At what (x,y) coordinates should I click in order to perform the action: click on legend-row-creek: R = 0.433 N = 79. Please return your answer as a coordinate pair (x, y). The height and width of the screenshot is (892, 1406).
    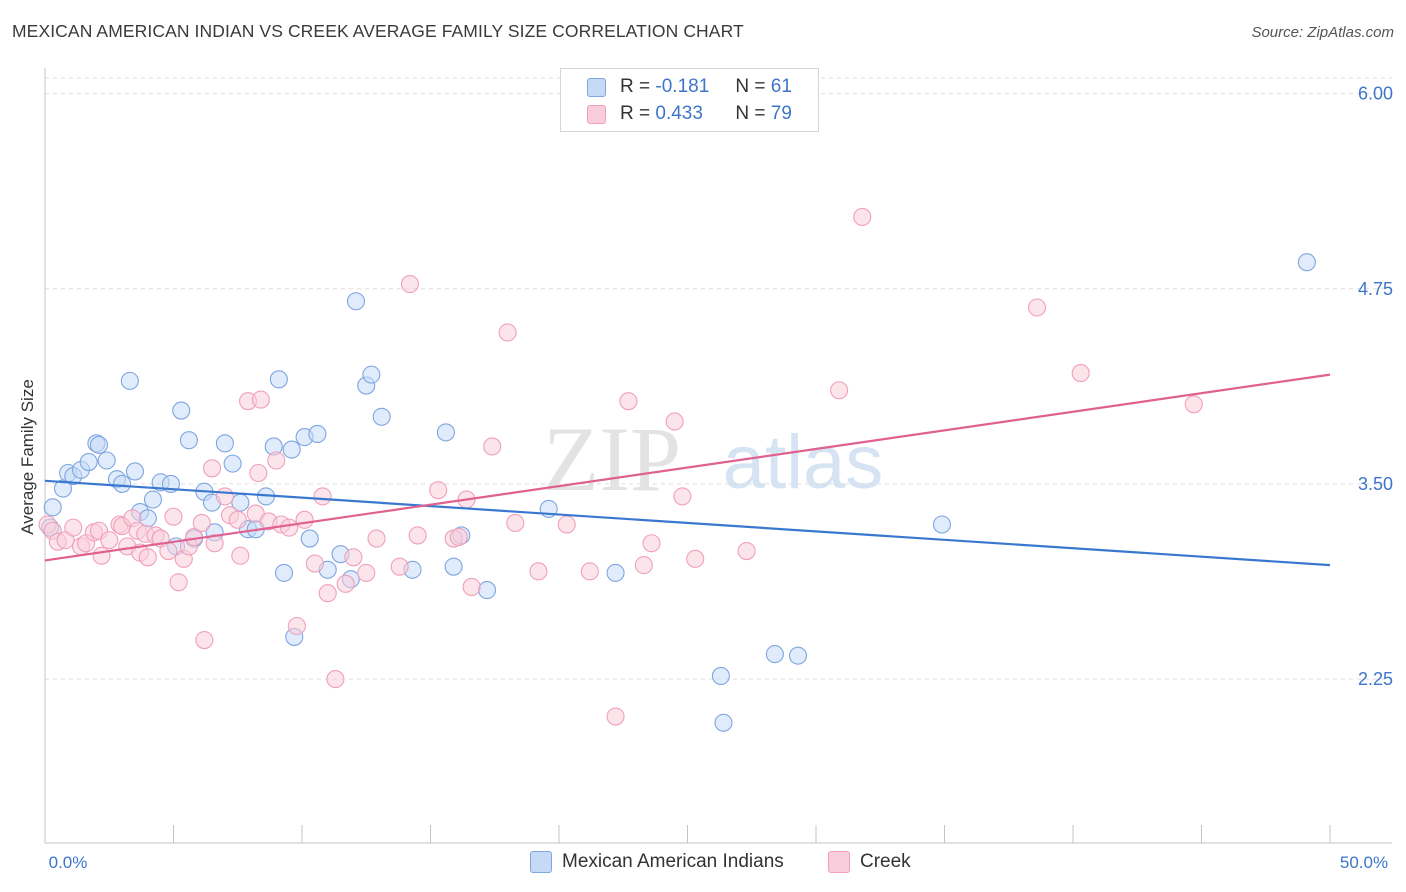
    Looking at the image, I should click on (689, 114).